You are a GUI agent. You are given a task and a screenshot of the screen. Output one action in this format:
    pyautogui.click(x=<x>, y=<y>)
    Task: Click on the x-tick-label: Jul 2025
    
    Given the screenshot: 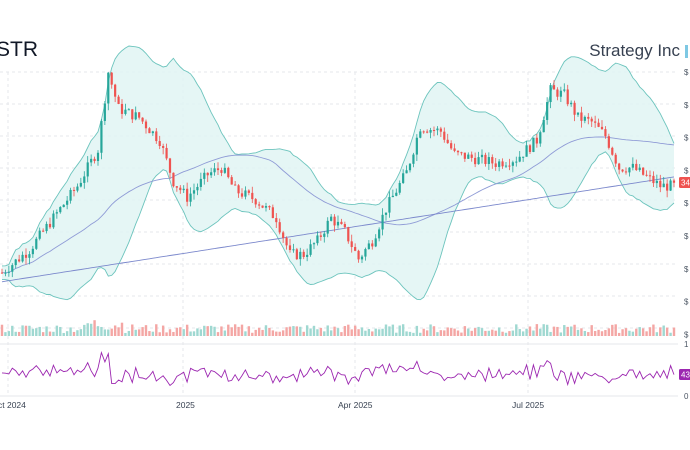 What is the action you would take?
    pyautogui.click(x=528, y=405)
    